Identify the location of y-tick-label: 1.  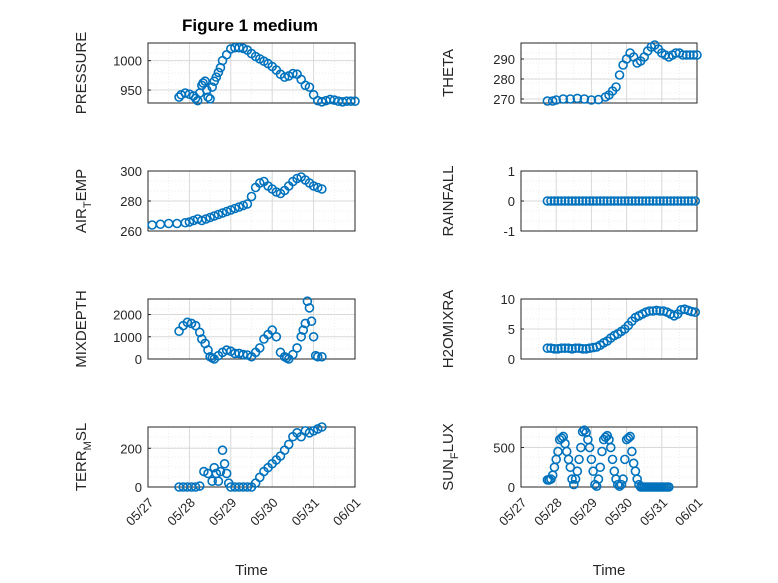
(511, 171).